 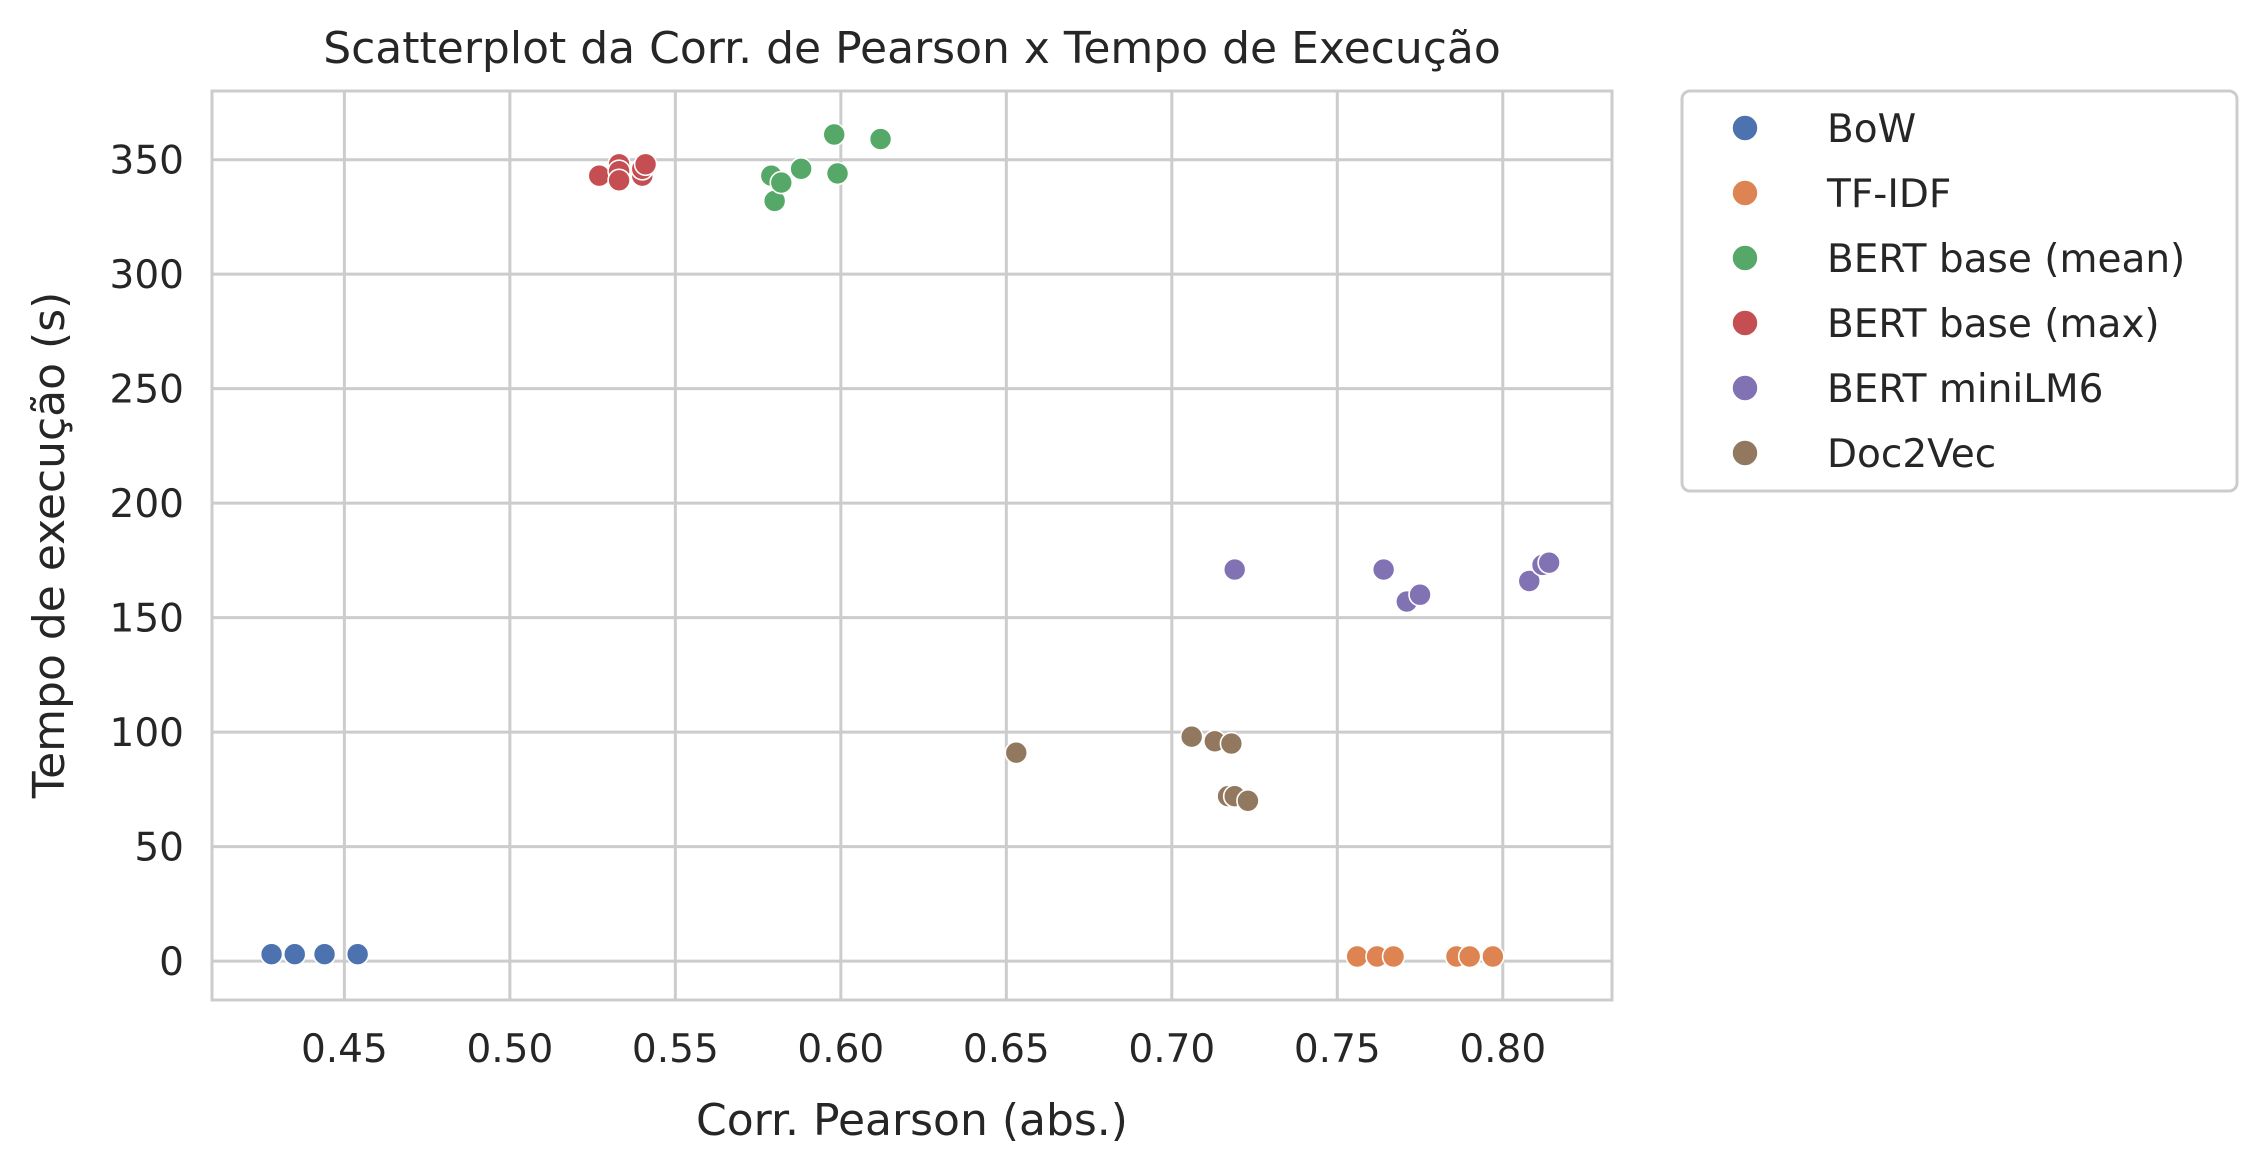 What do you see at coordinates (1871, 129) in the screenshot?
I see `legend-label: BoW` at bounding box center [1871, 129].